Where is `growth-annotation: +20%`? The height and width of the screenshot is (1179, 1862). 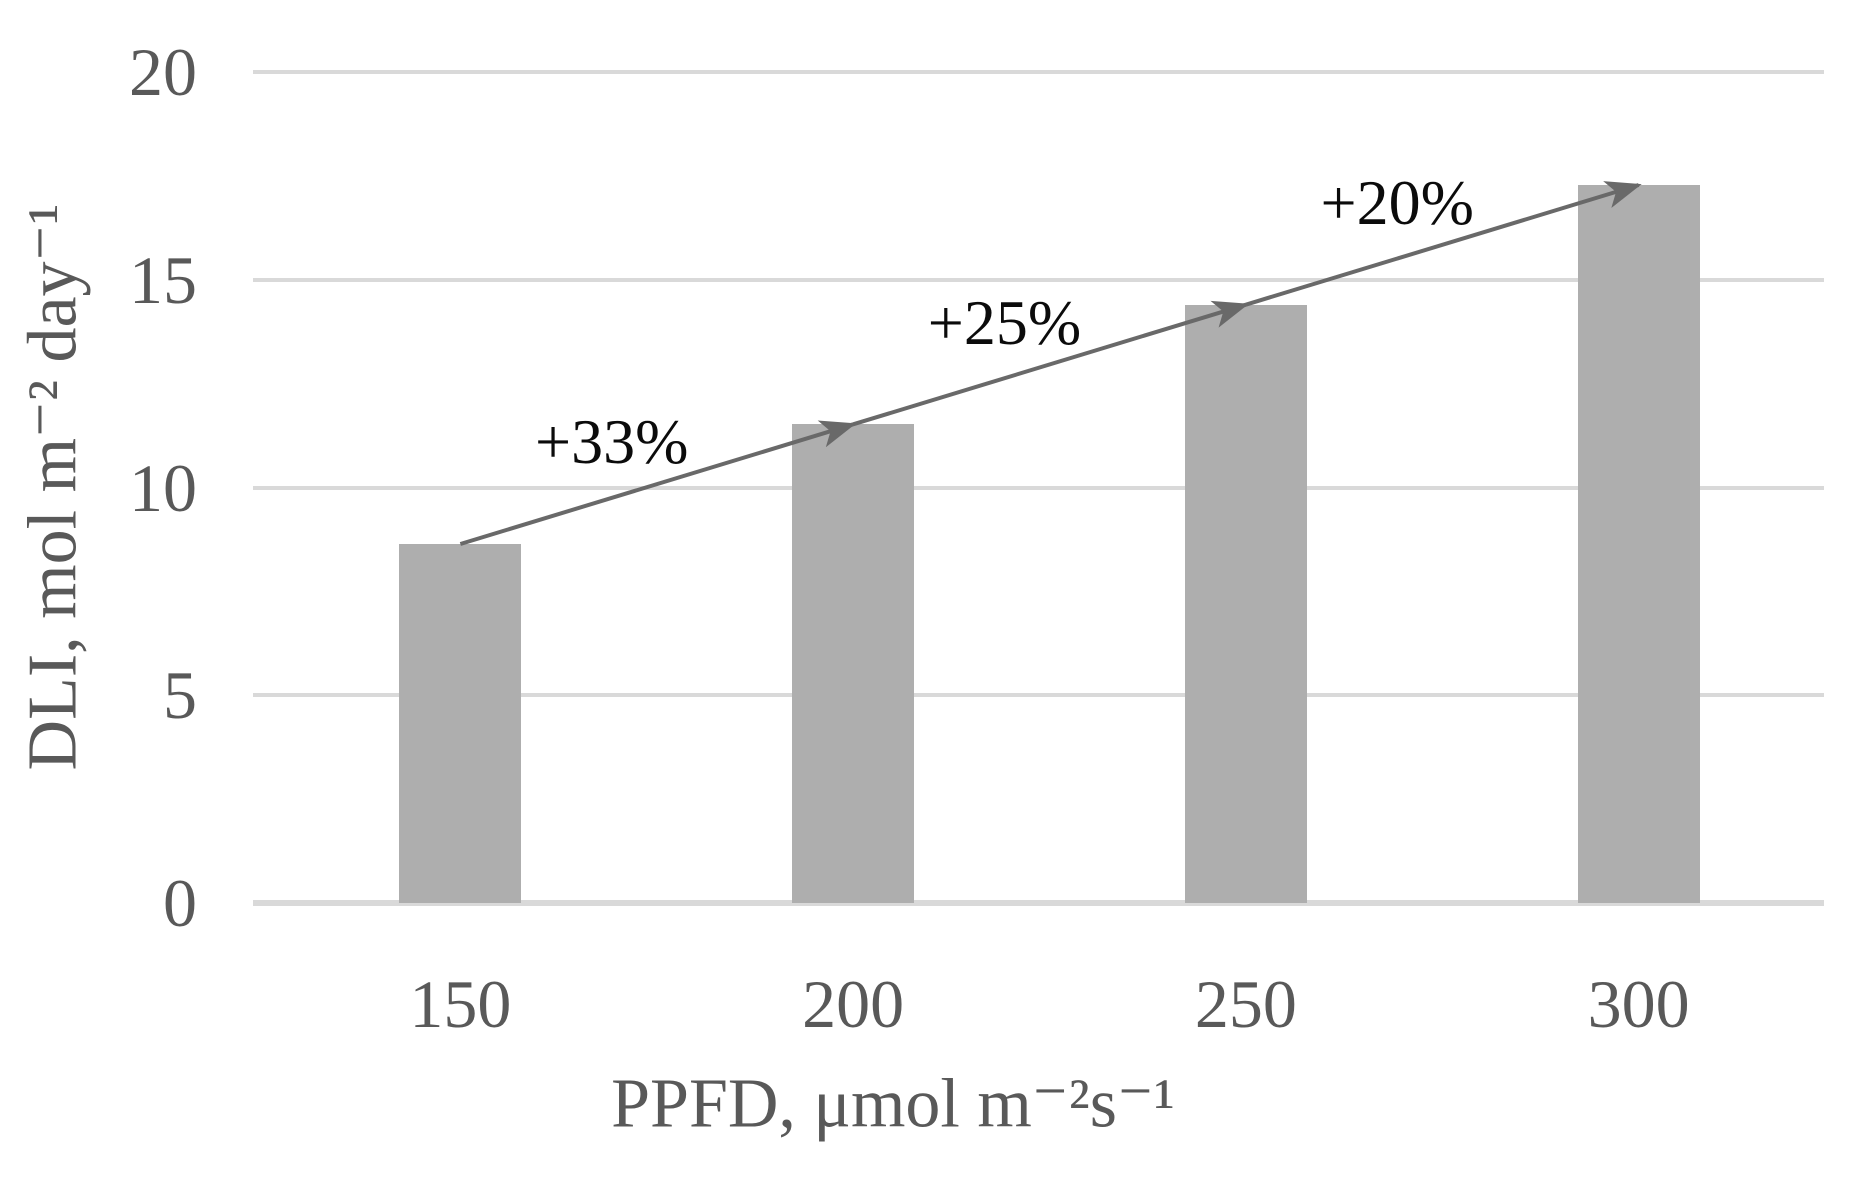 growth-annotation: +20% is located at coordinates (1397, 202).